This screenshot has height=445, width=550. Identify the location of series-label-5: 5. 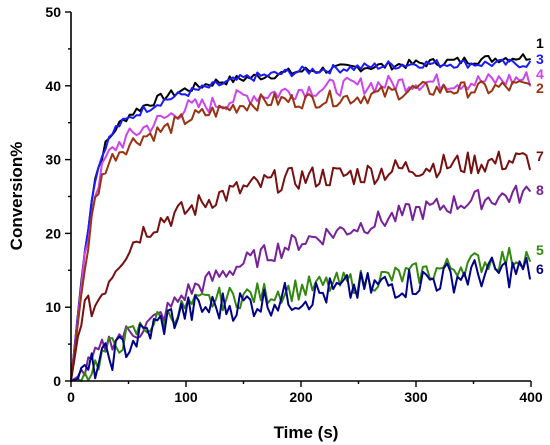
(540, 250).